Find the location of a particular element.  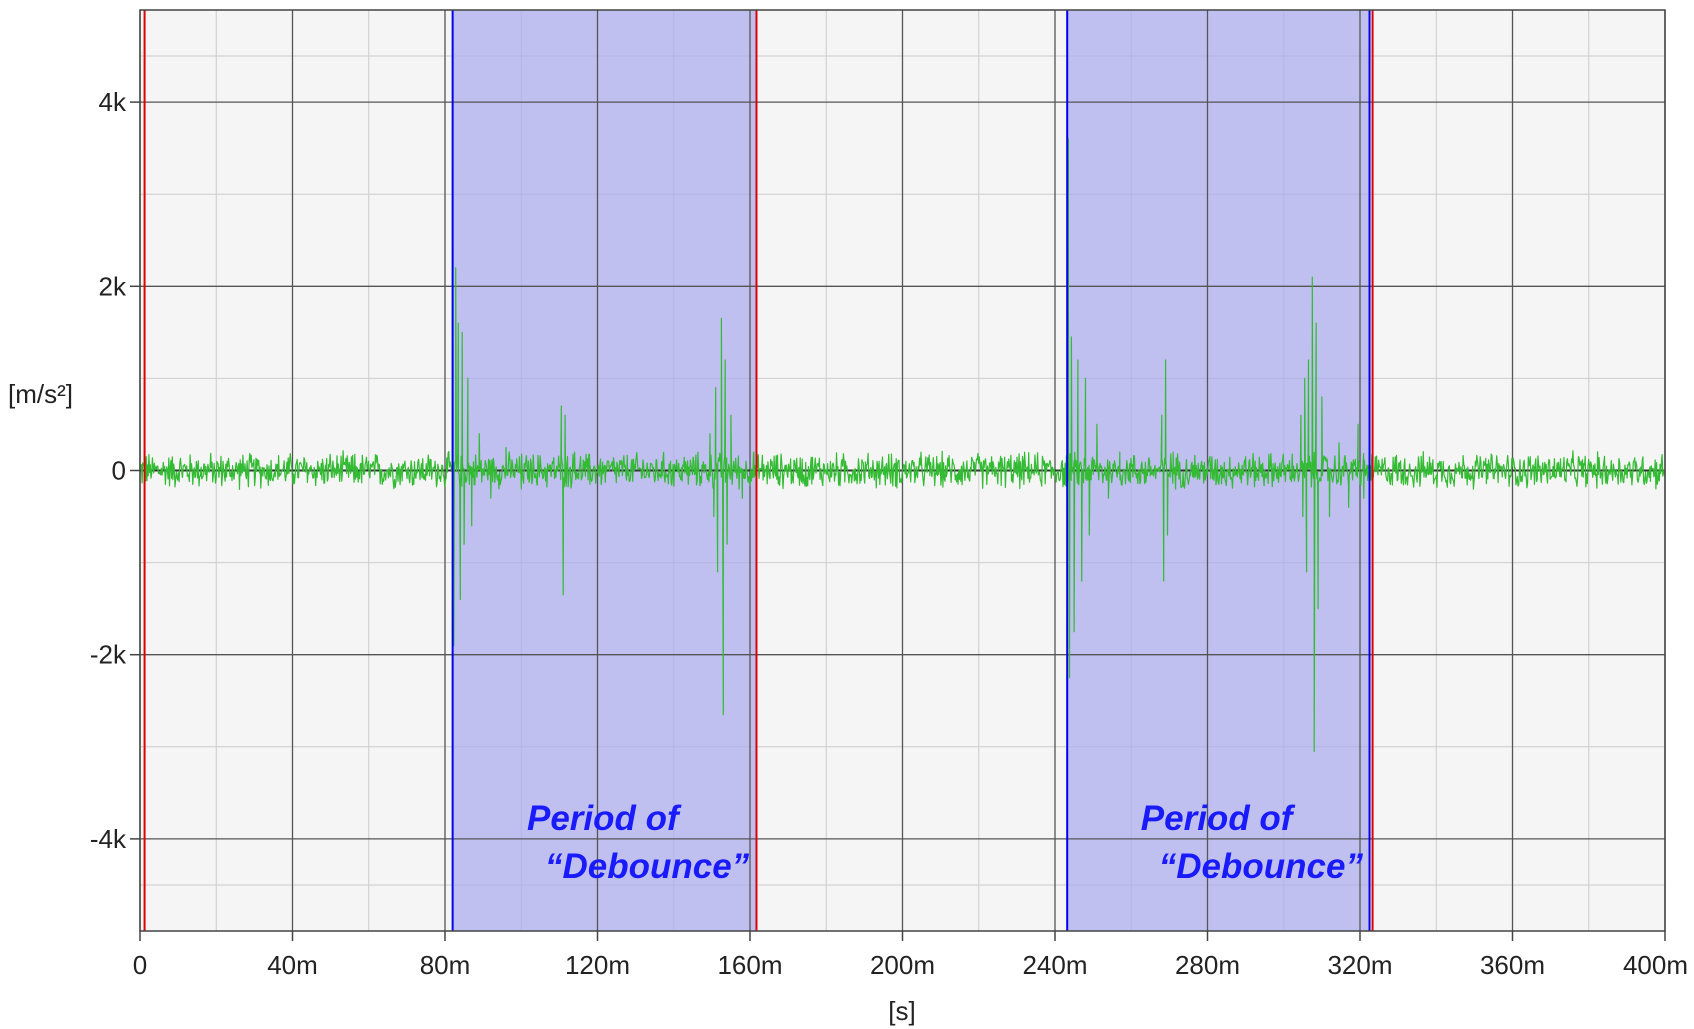

x-tick-label: 160m is located at coordinates (749, 965).